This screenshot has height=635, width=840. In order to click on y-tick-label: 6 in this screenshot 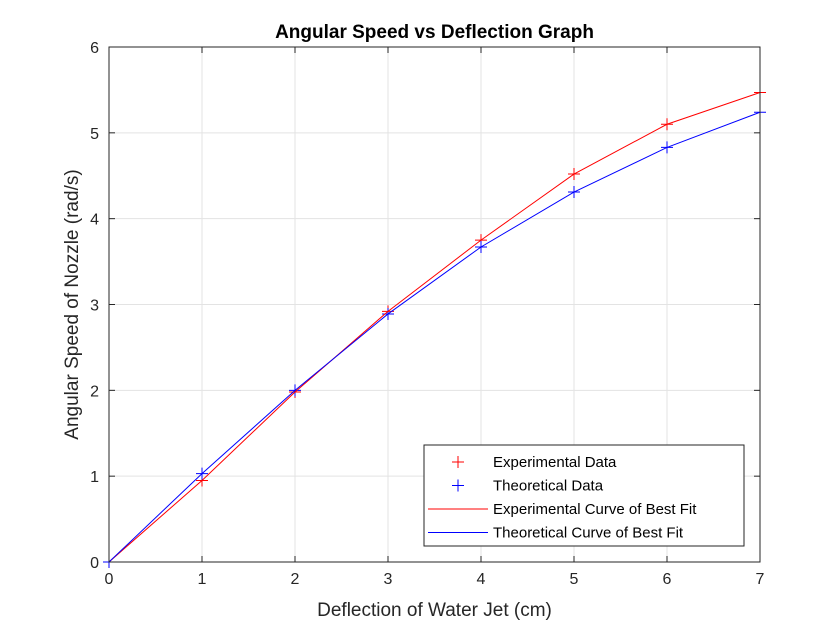, I will do `click(94, 48)`.